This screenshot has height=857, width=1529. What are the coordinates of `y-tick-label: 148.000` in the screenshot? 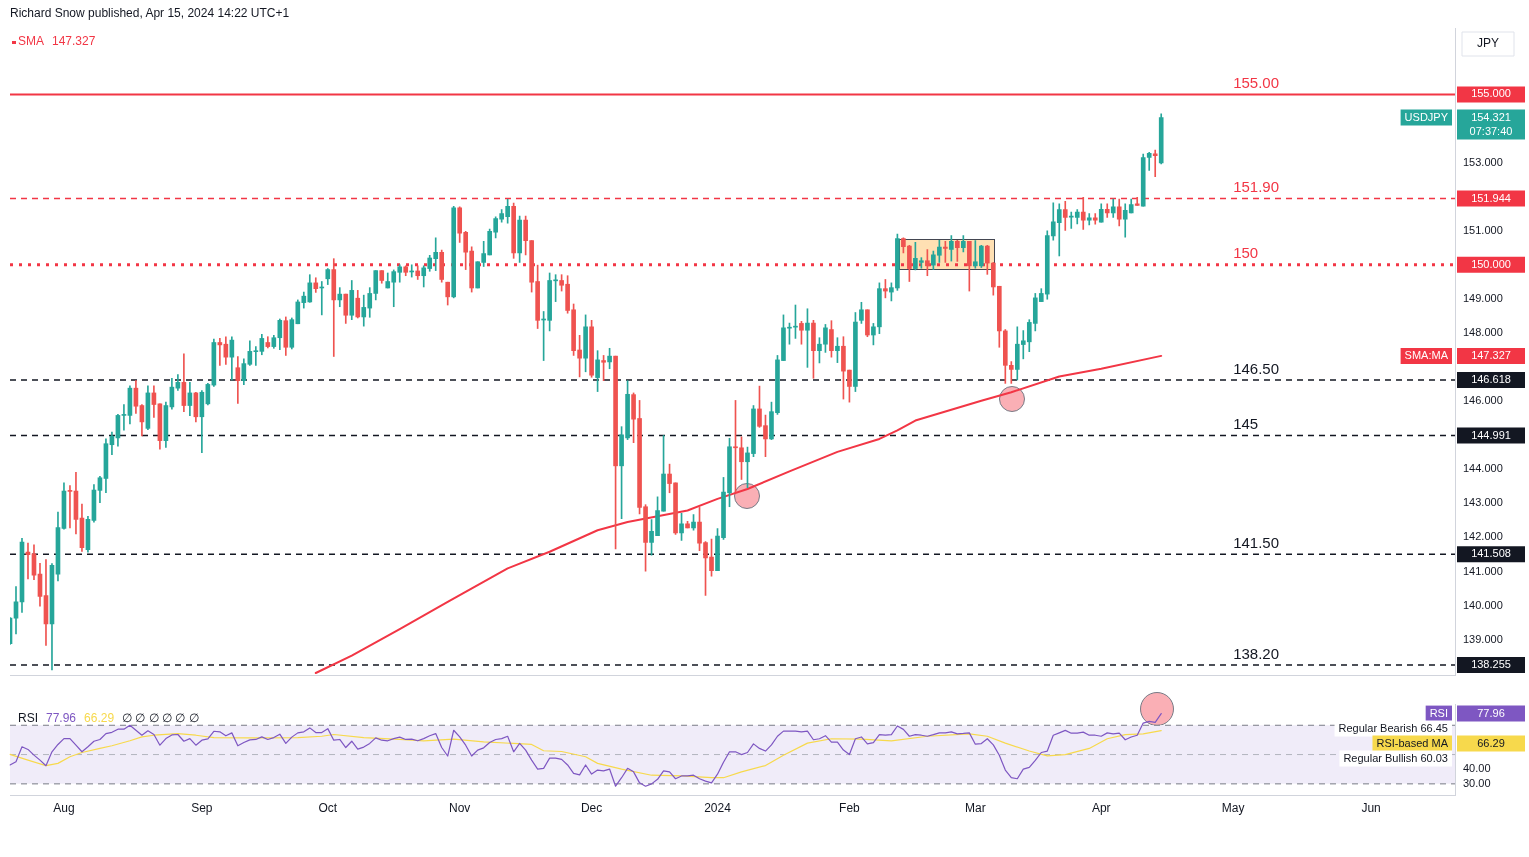 It's located at (1483, 331).